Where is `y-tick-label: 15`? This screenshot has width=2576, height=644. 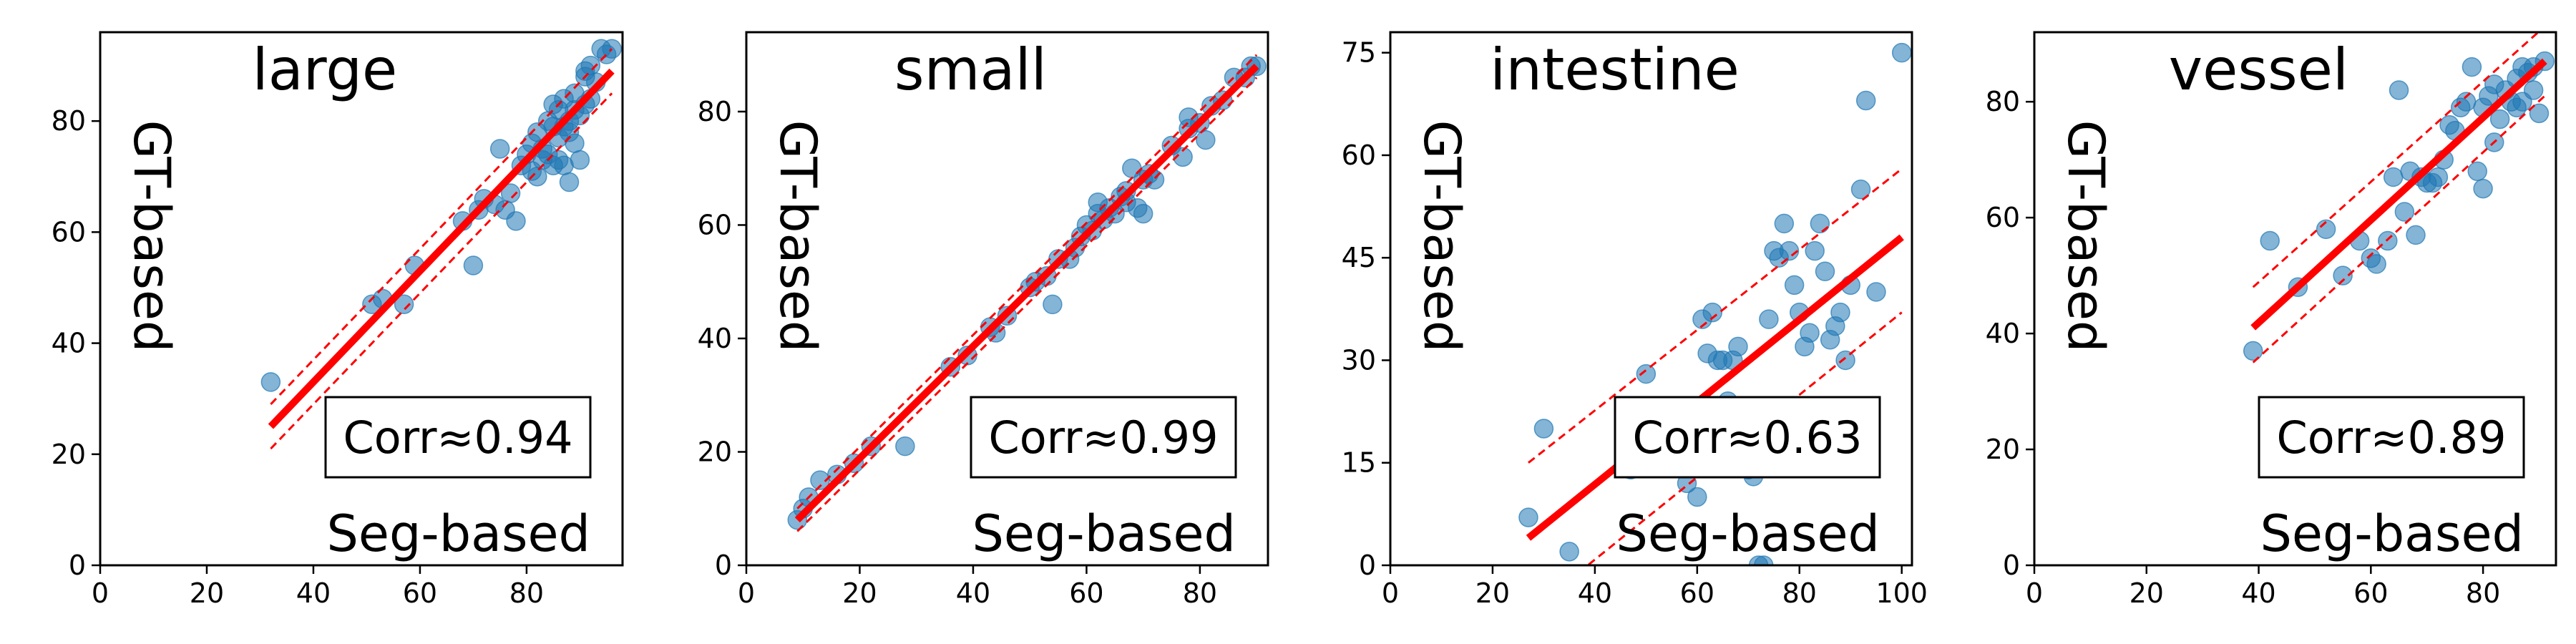 y-tick-label: 15 is located at coordinates (1359, 463).